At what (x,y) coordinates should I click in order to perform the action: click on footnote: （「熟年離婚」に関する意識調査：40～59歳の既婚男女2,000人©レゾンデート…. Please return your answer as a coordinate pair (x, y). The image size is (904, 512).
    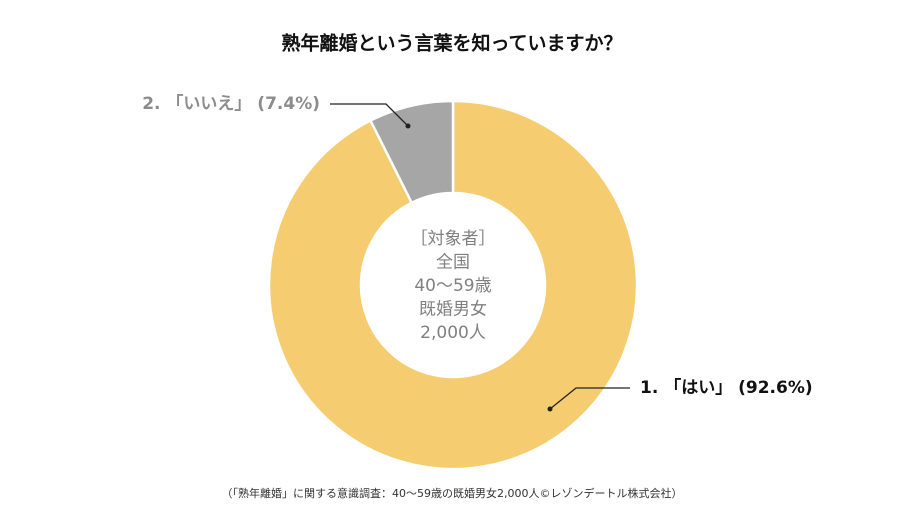
    Looking at the image, I should click on (452, 493).